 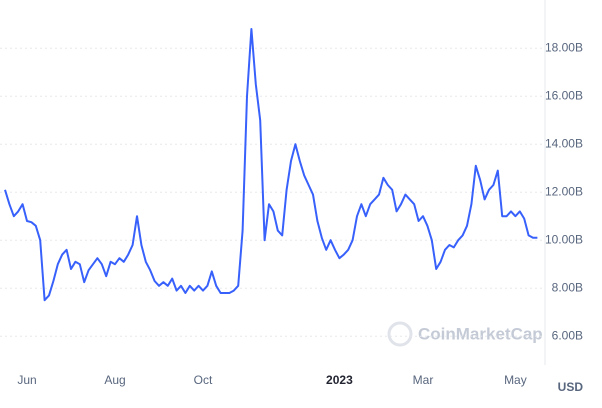 I want to click on watermark: CoinMarketCap, so click(x=480, y=333).